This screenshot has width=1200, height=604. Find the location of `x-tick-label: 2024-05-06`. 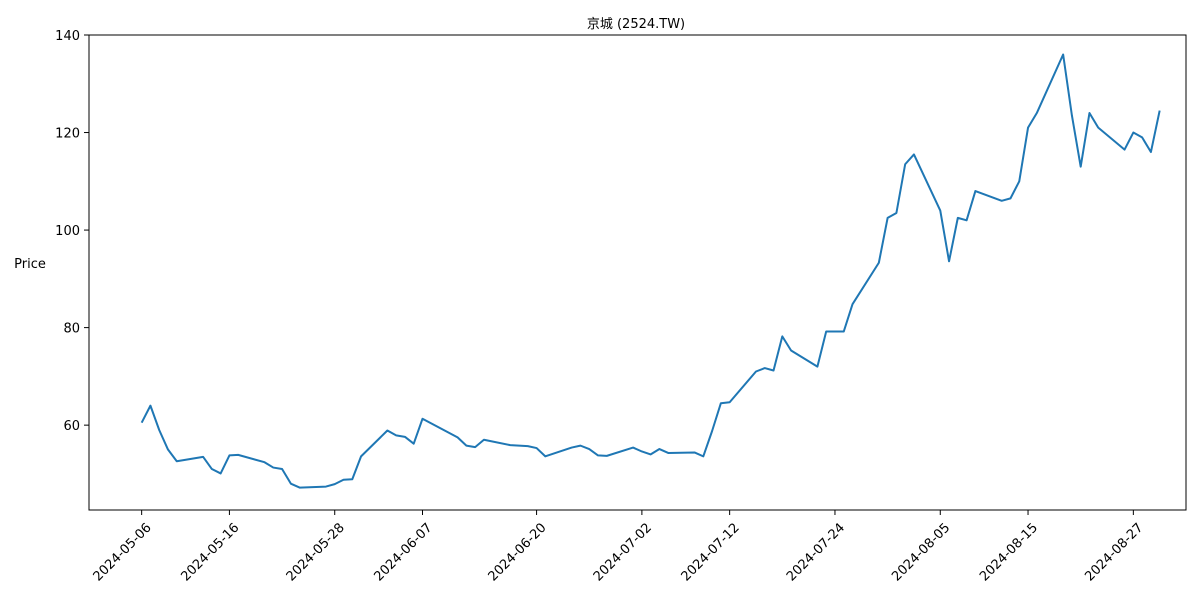

x-tick-label: 2024-05-06 is located at coordinates (123, 552).